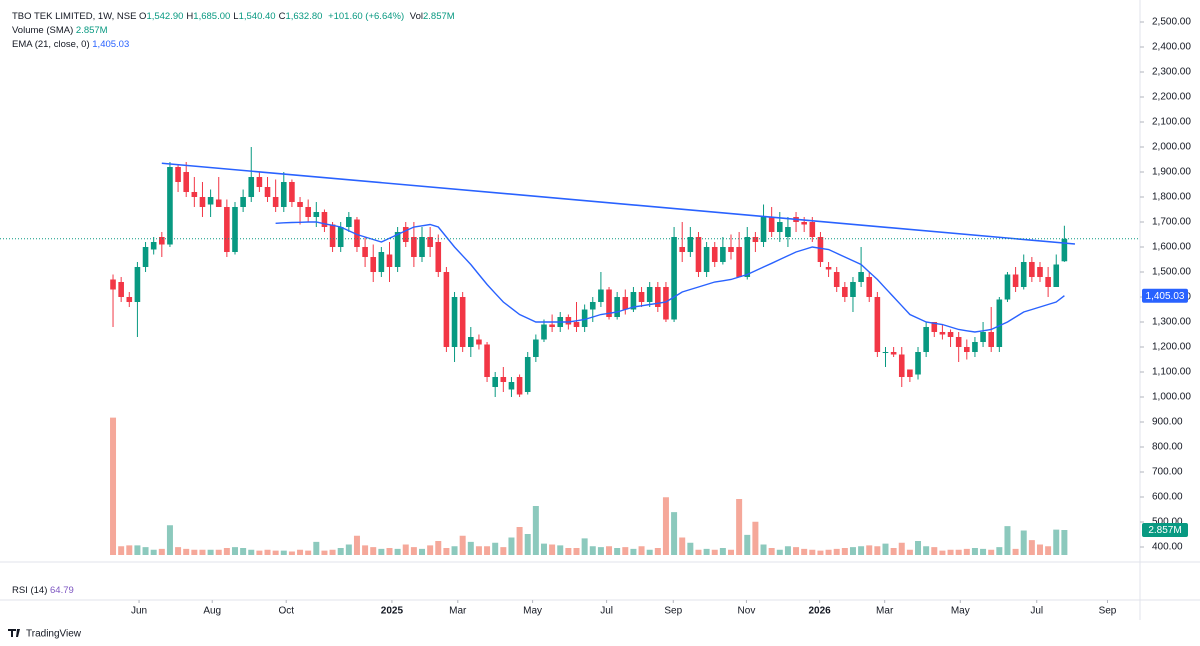 The image size is (1200, 646). What do you see at coordinates (232, 16) in the screenshot?
I see `ohlc: O1,542.90 H1,685.00 L1,540.40 C1,632.80` at bounding box center [232, 16].